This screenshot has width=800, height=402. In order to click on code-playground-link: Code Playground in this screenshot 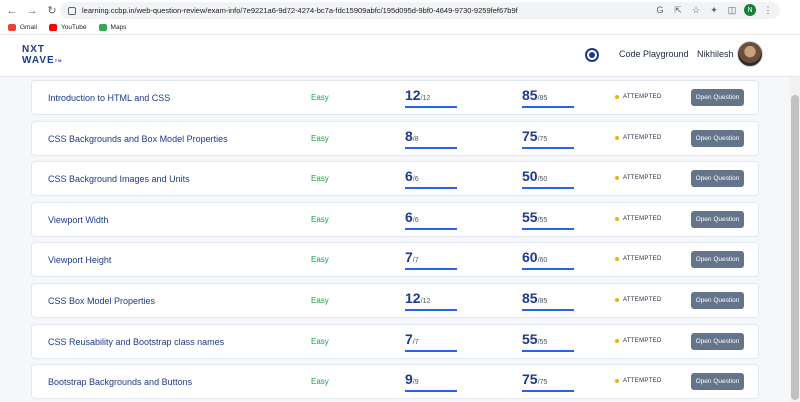, I will do `click(654, 54)`.